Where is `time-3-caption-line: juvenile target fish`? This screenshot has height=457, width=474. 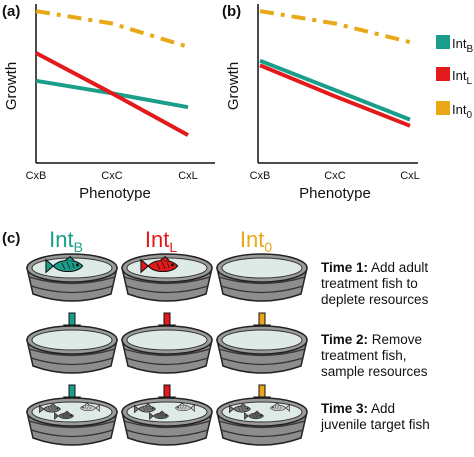 time-3-caption-line: juvenile target fish is located at coordinates (375, 424).